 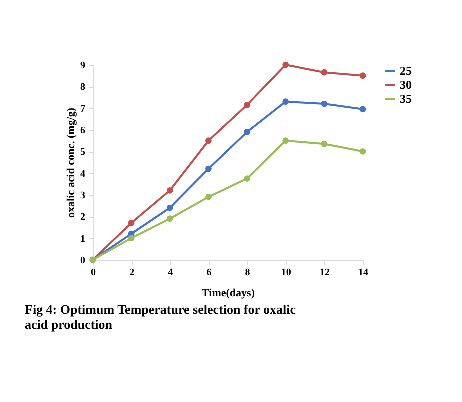 What do you see at coordinates (83, 174) in the screenshot?
I see `y-tick-label: 4` at bounding box center [83, 174].